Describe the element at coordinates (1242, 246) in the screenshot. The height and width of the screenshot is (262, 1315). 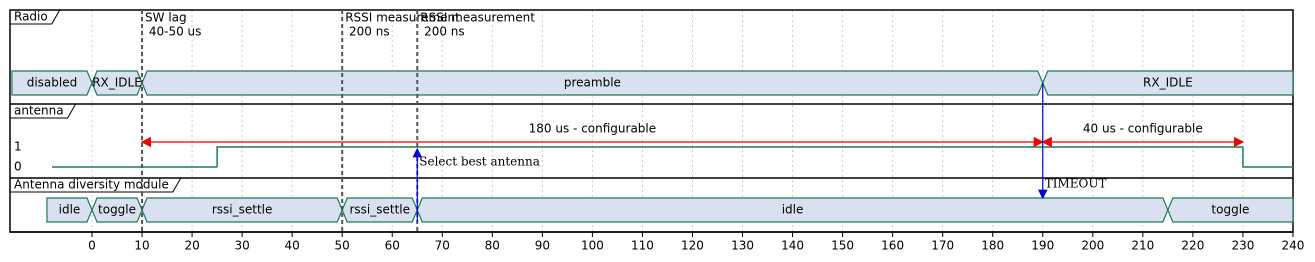
I see `tick-label: 230` at that location.